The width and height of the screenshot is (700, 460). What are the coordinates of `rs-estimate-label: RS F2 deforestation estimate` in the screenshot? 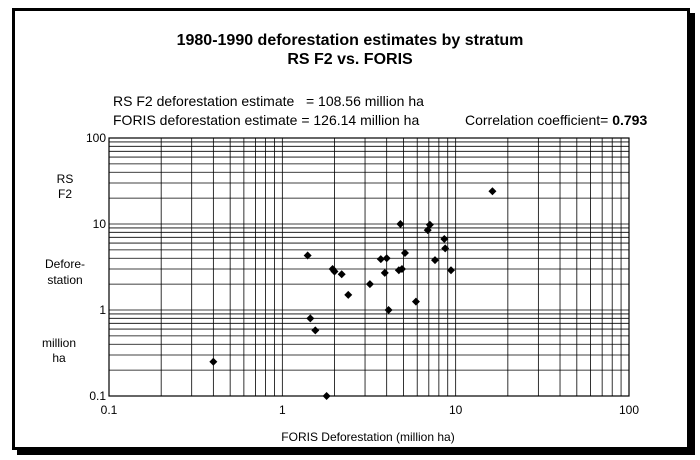 It's located at (204, 101).